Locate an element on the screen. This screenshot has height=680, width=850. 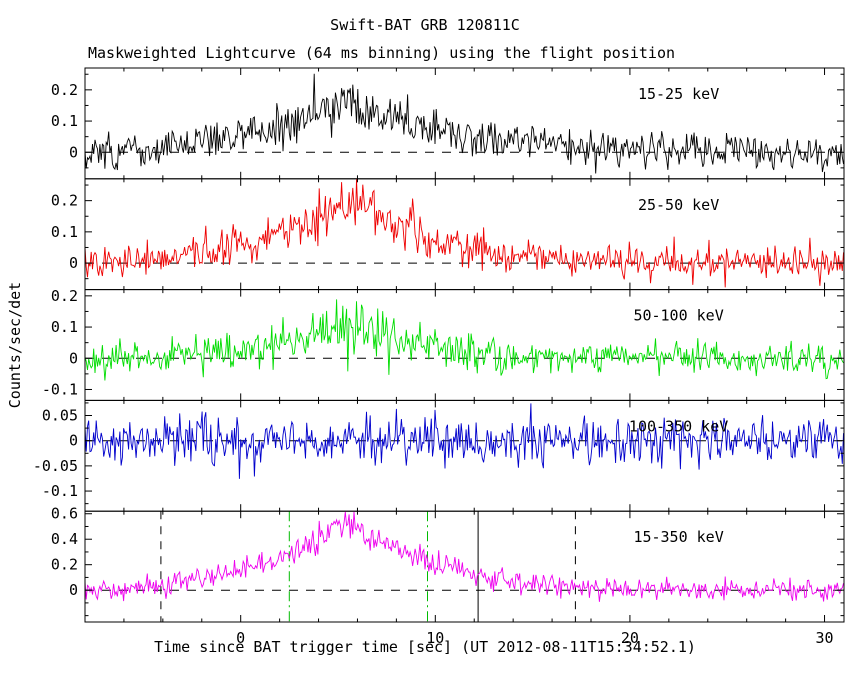
x-tick-label: 30 is located at coordinates (825, 638).